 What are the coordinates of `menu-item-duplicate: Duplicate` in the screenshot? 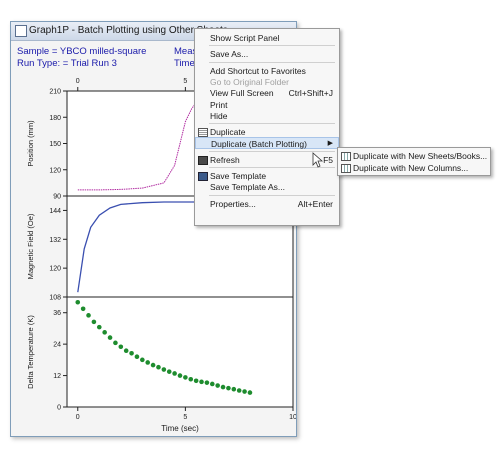 It's located at (267, 132).